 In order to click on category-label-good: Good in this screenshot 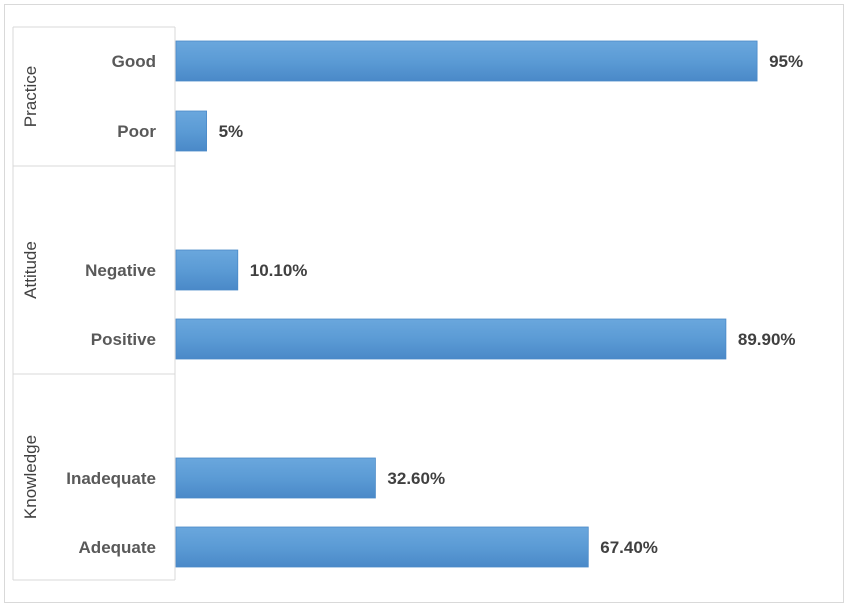, I will do `click(134, 61)`.